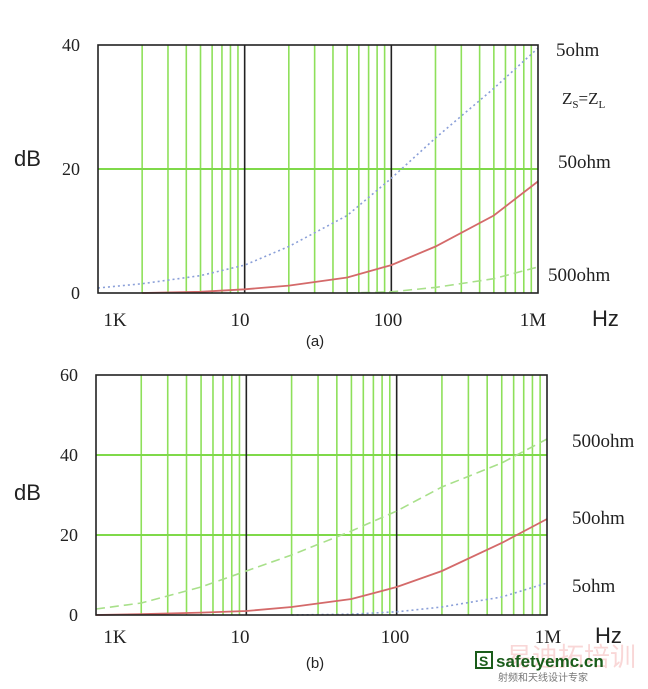  Describe the element at coordinates (579, 275) in the screenshot. I see `chart-a-series-label-500ohm: 500ohm` at that location.